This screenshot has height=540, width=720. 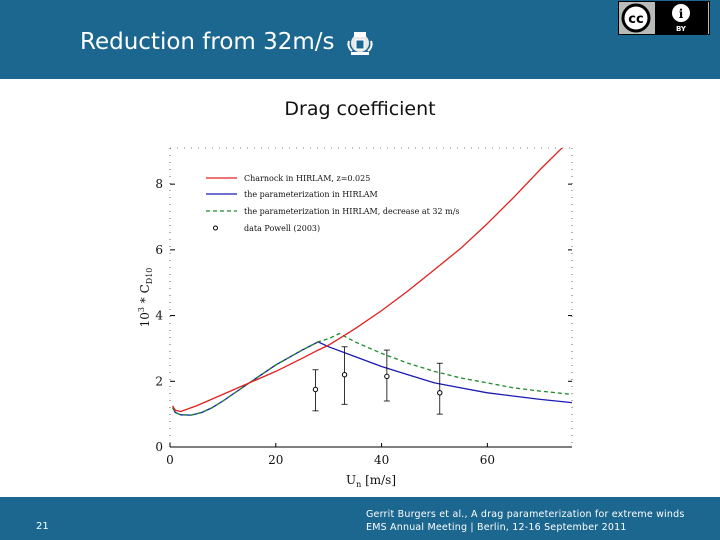 What do you see at coordinates (275, 460) in the screenshot?
I see `x-tick-label: 20` at bounding box center [275, 460].